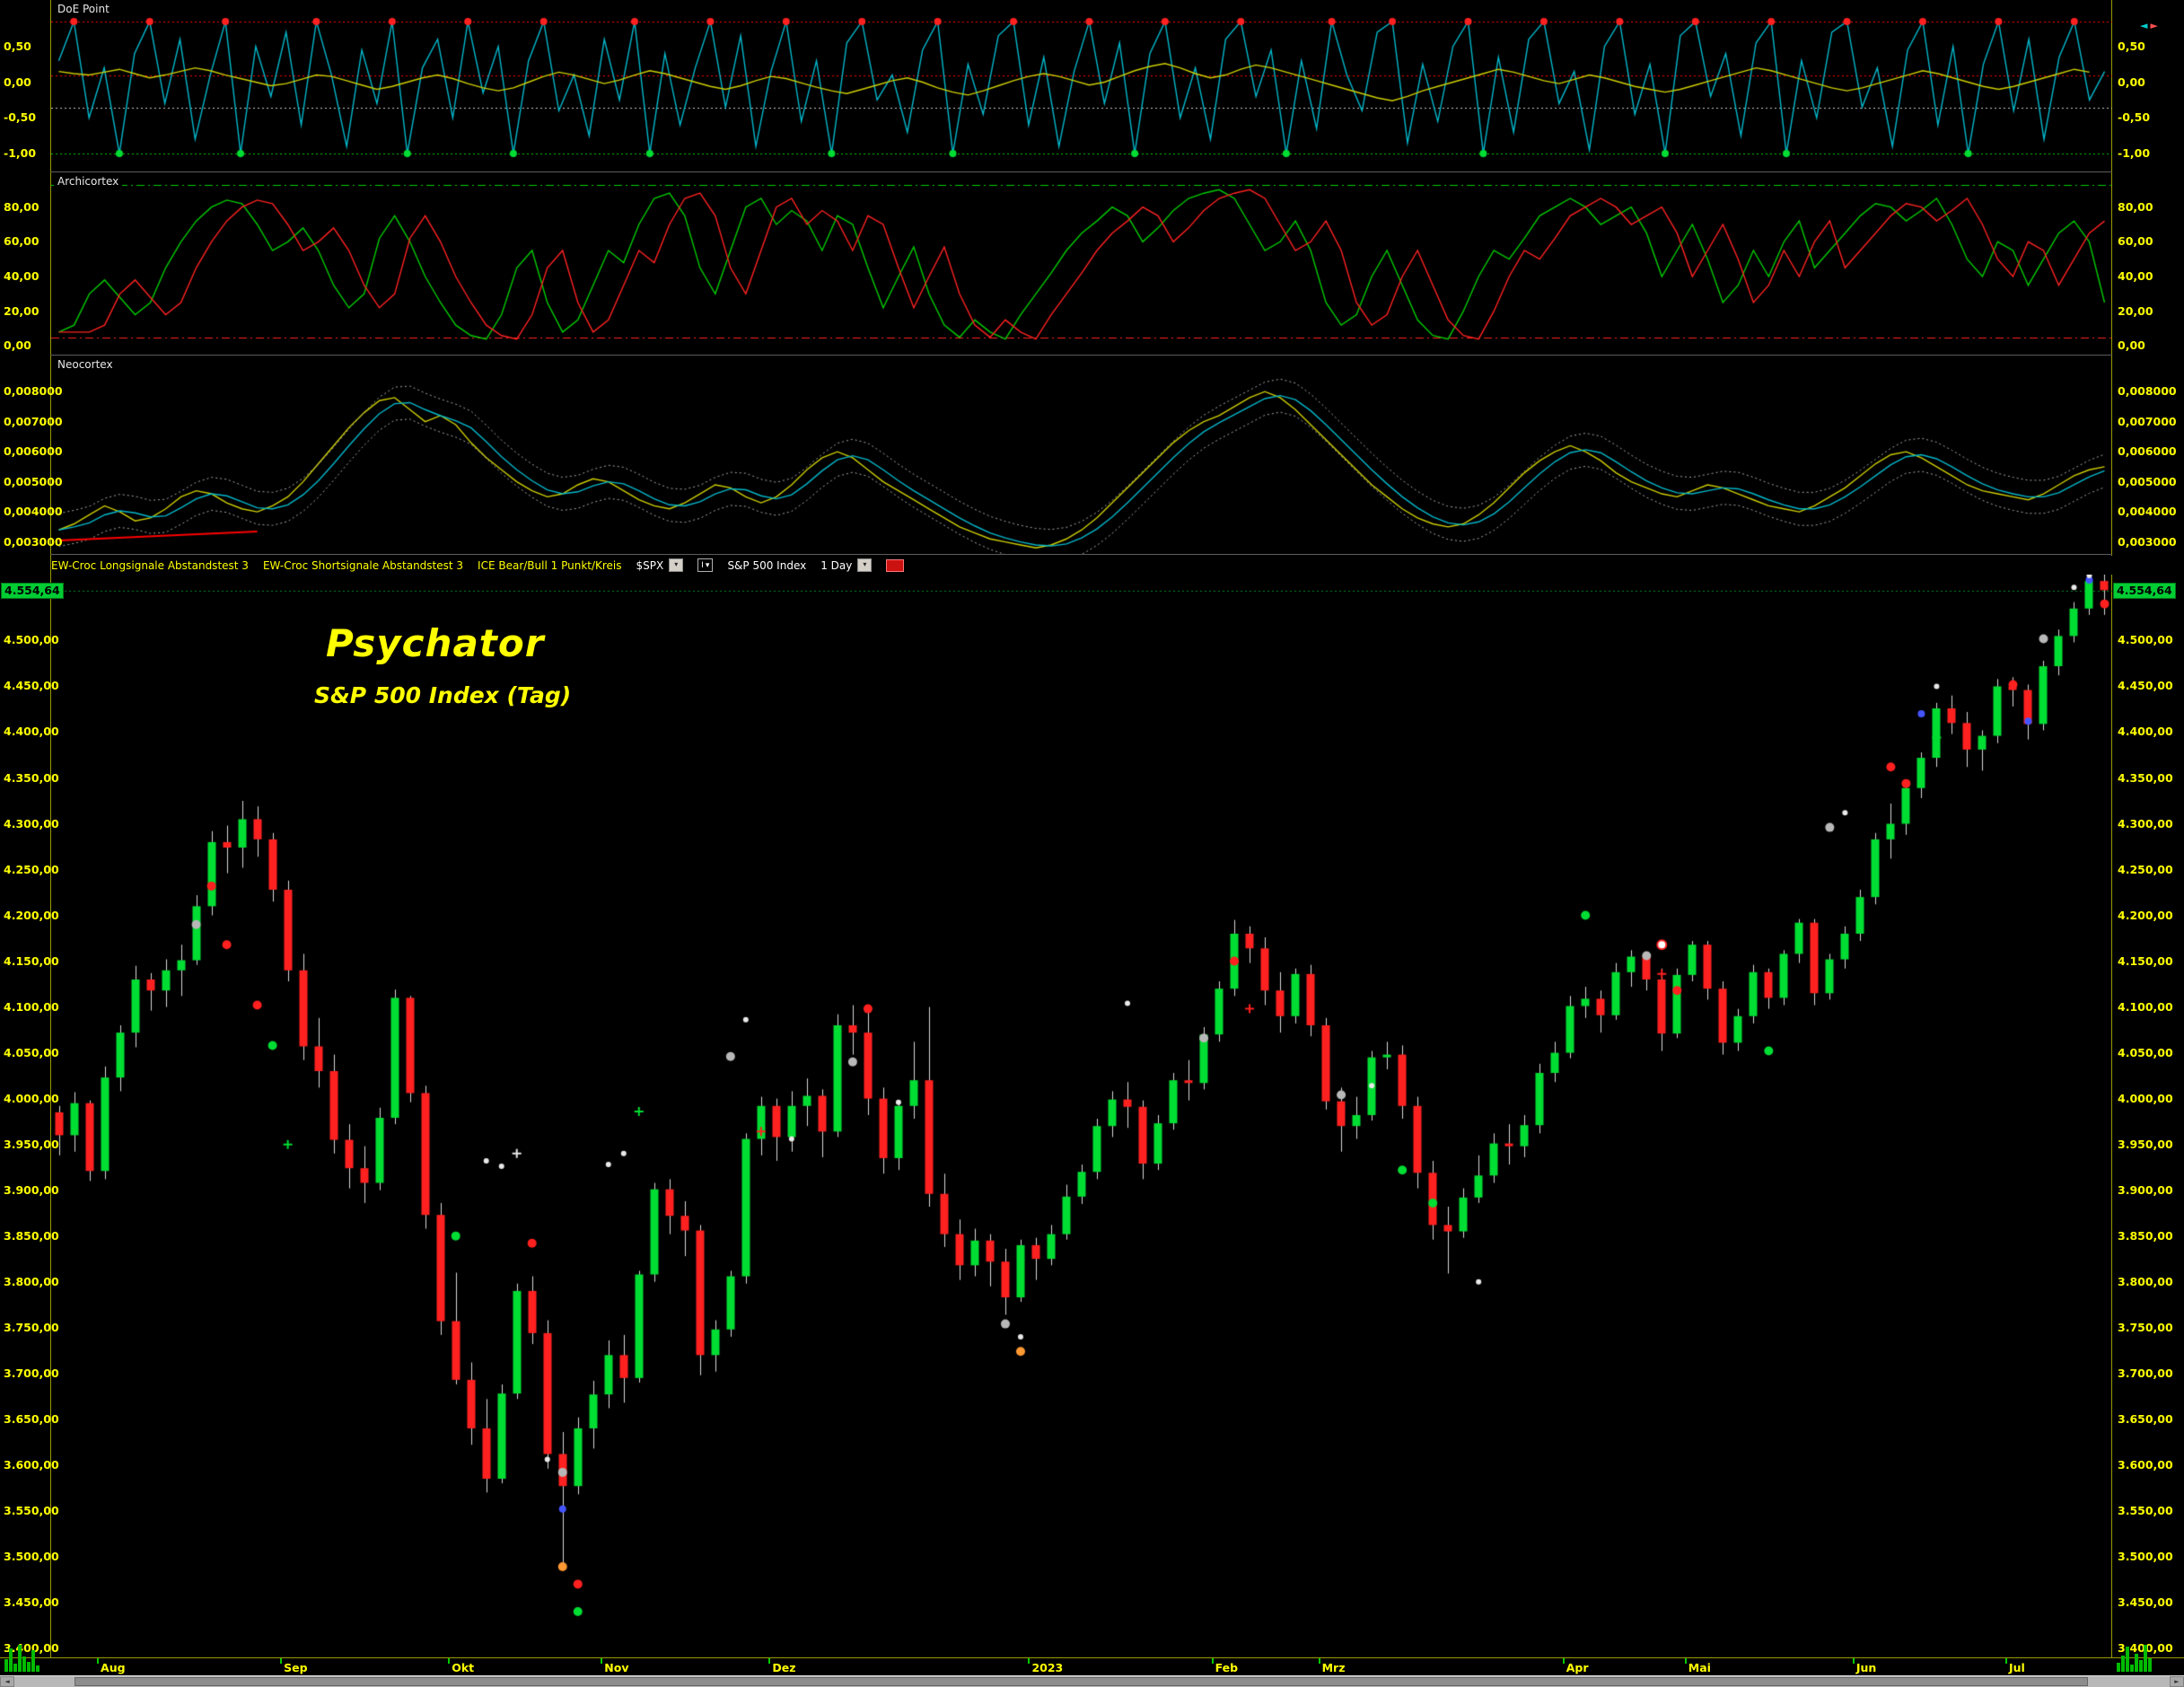  I want to click on indicator-label-ice-bearbull: ICE Bear/Bull 1 Punkt/Kreis, so click(550, 565).